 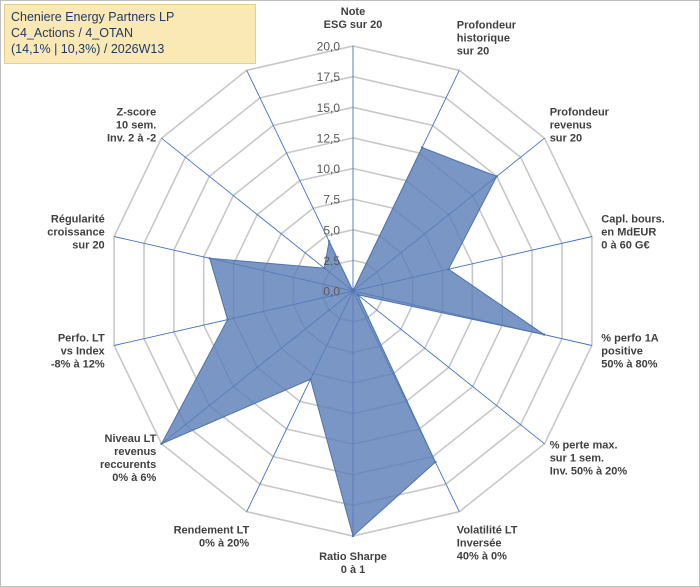 What do you see at coordinates (72, 33) in the screenshot?
I see `title-line-category: C4_Actions / 4_OTAN` at bounding box center [72, 33].